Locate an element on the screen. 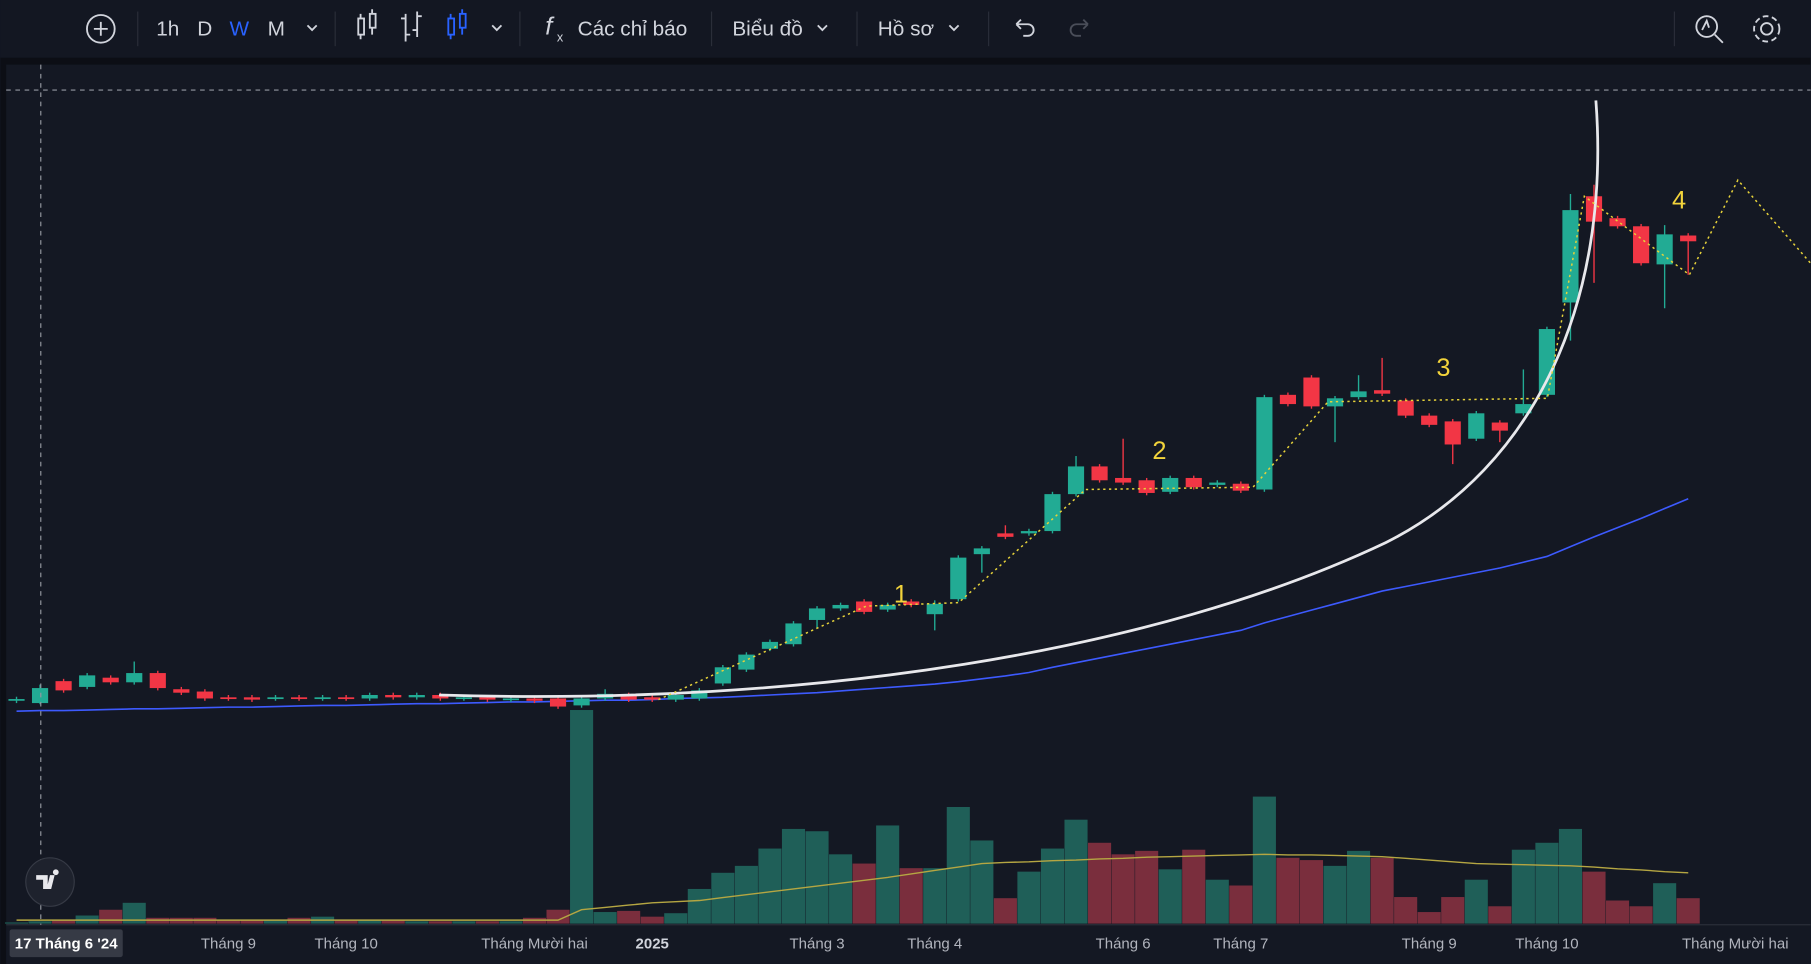 This screenshot has width=1811, height=964. left-edge is located at coordinates (3, 514).